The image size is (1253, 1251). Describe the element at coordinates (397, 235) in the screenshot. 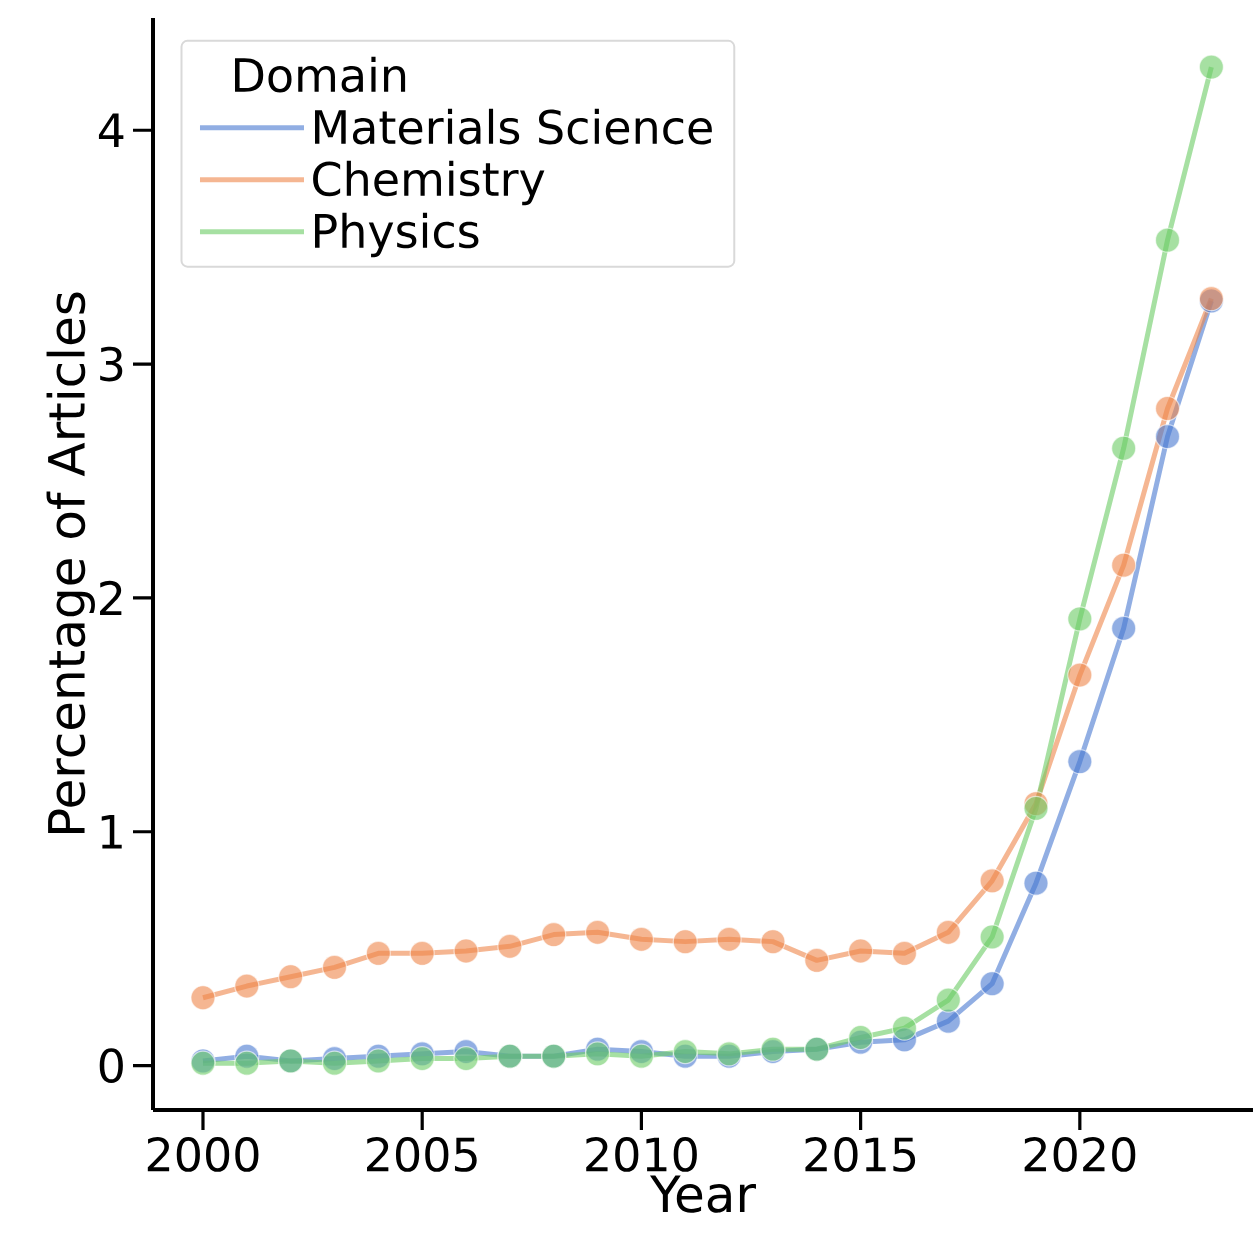

I see `legend-label: Physics` at that location.